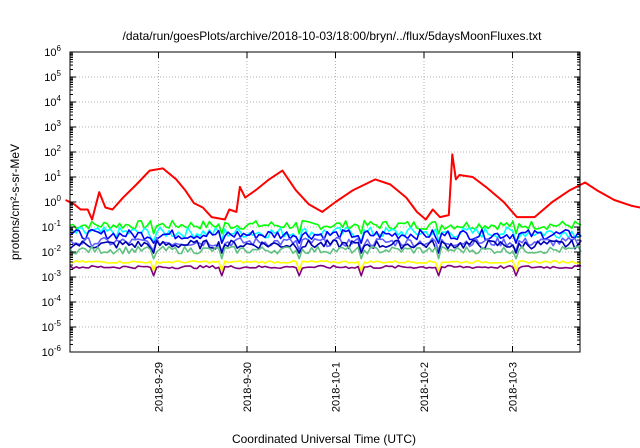  Describe the element at coordinates (52, 326) in the screenshot. I see `y-tick-label: 10⁻⁵` at that location.